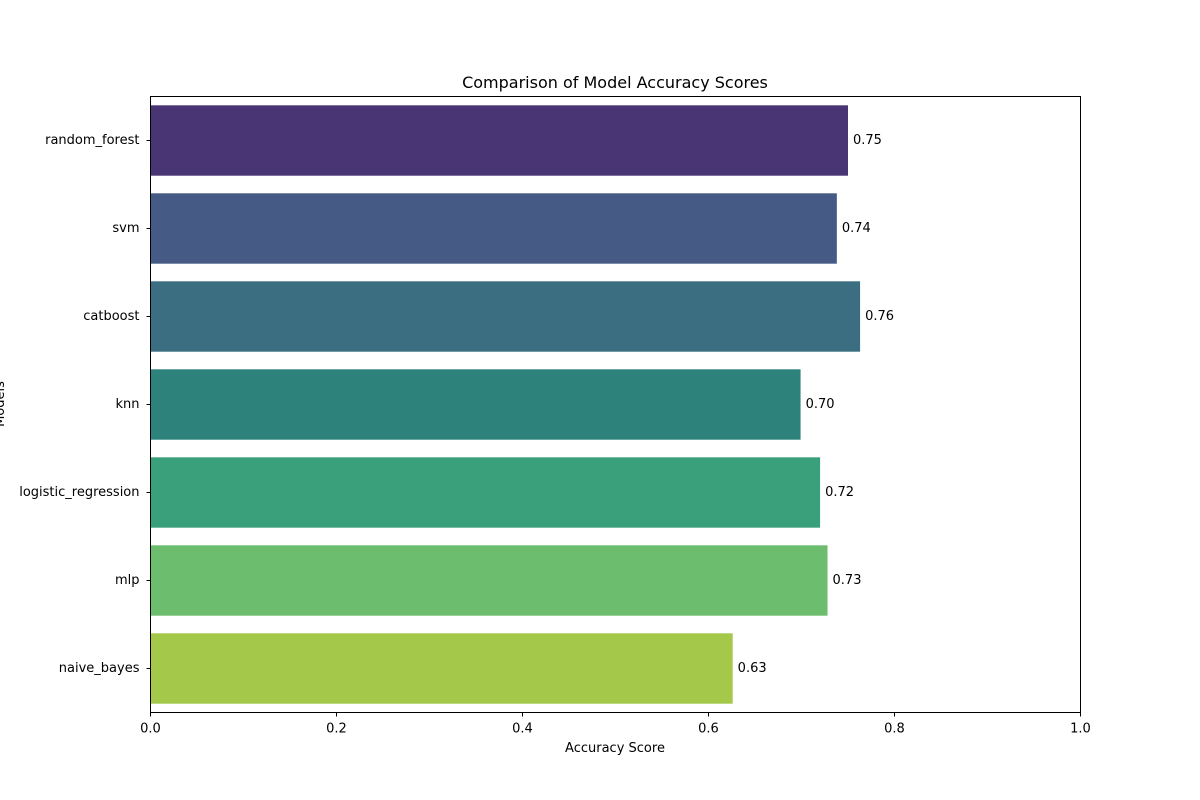 The width and height of the screenshot is (1200, 800). Describe the element at coordinates (111, 316) in the screenshot. I see `y-tick-label-catboost: catboost` at that location.